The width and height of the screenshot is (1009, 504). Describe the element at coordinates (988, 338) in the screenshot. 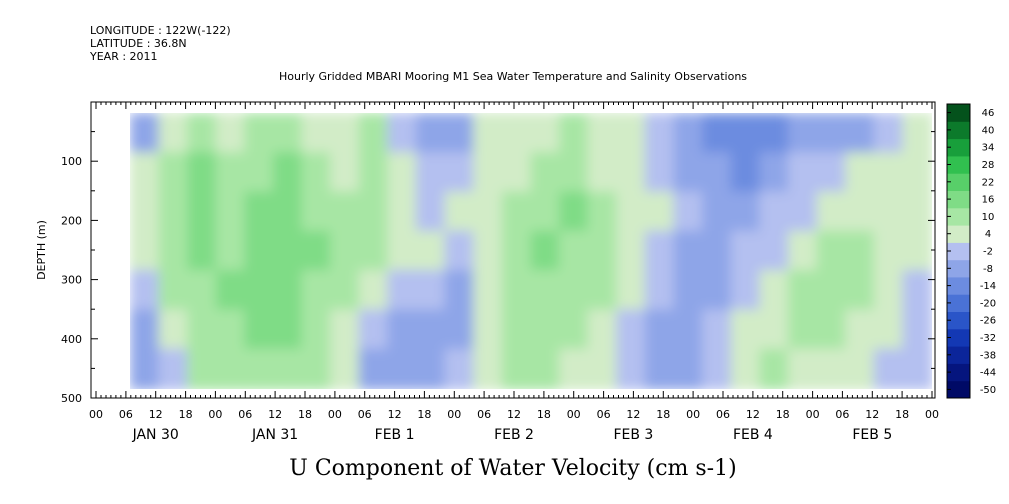

I see `colorbar-label: -32` at that location.